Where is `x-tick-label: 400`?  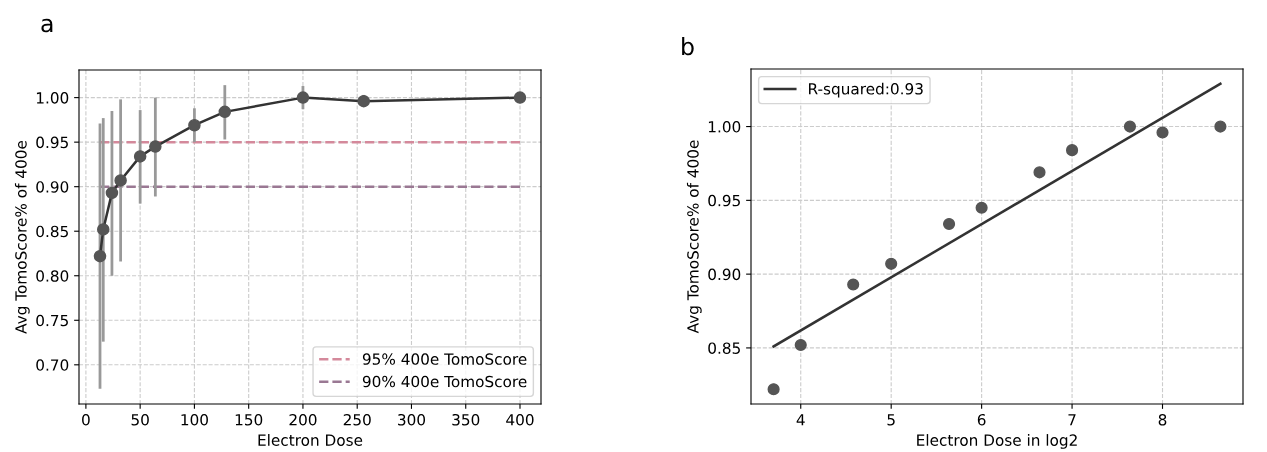
x-tick-label: 400 is located at coordinates (520, 419).